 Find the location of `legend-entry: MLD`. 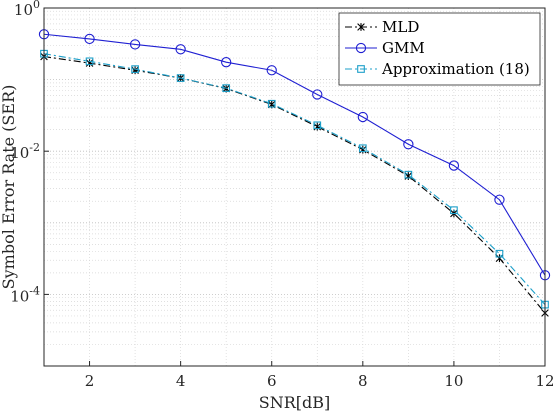

legend-entry: MLD is located at coordinates (382, 27).